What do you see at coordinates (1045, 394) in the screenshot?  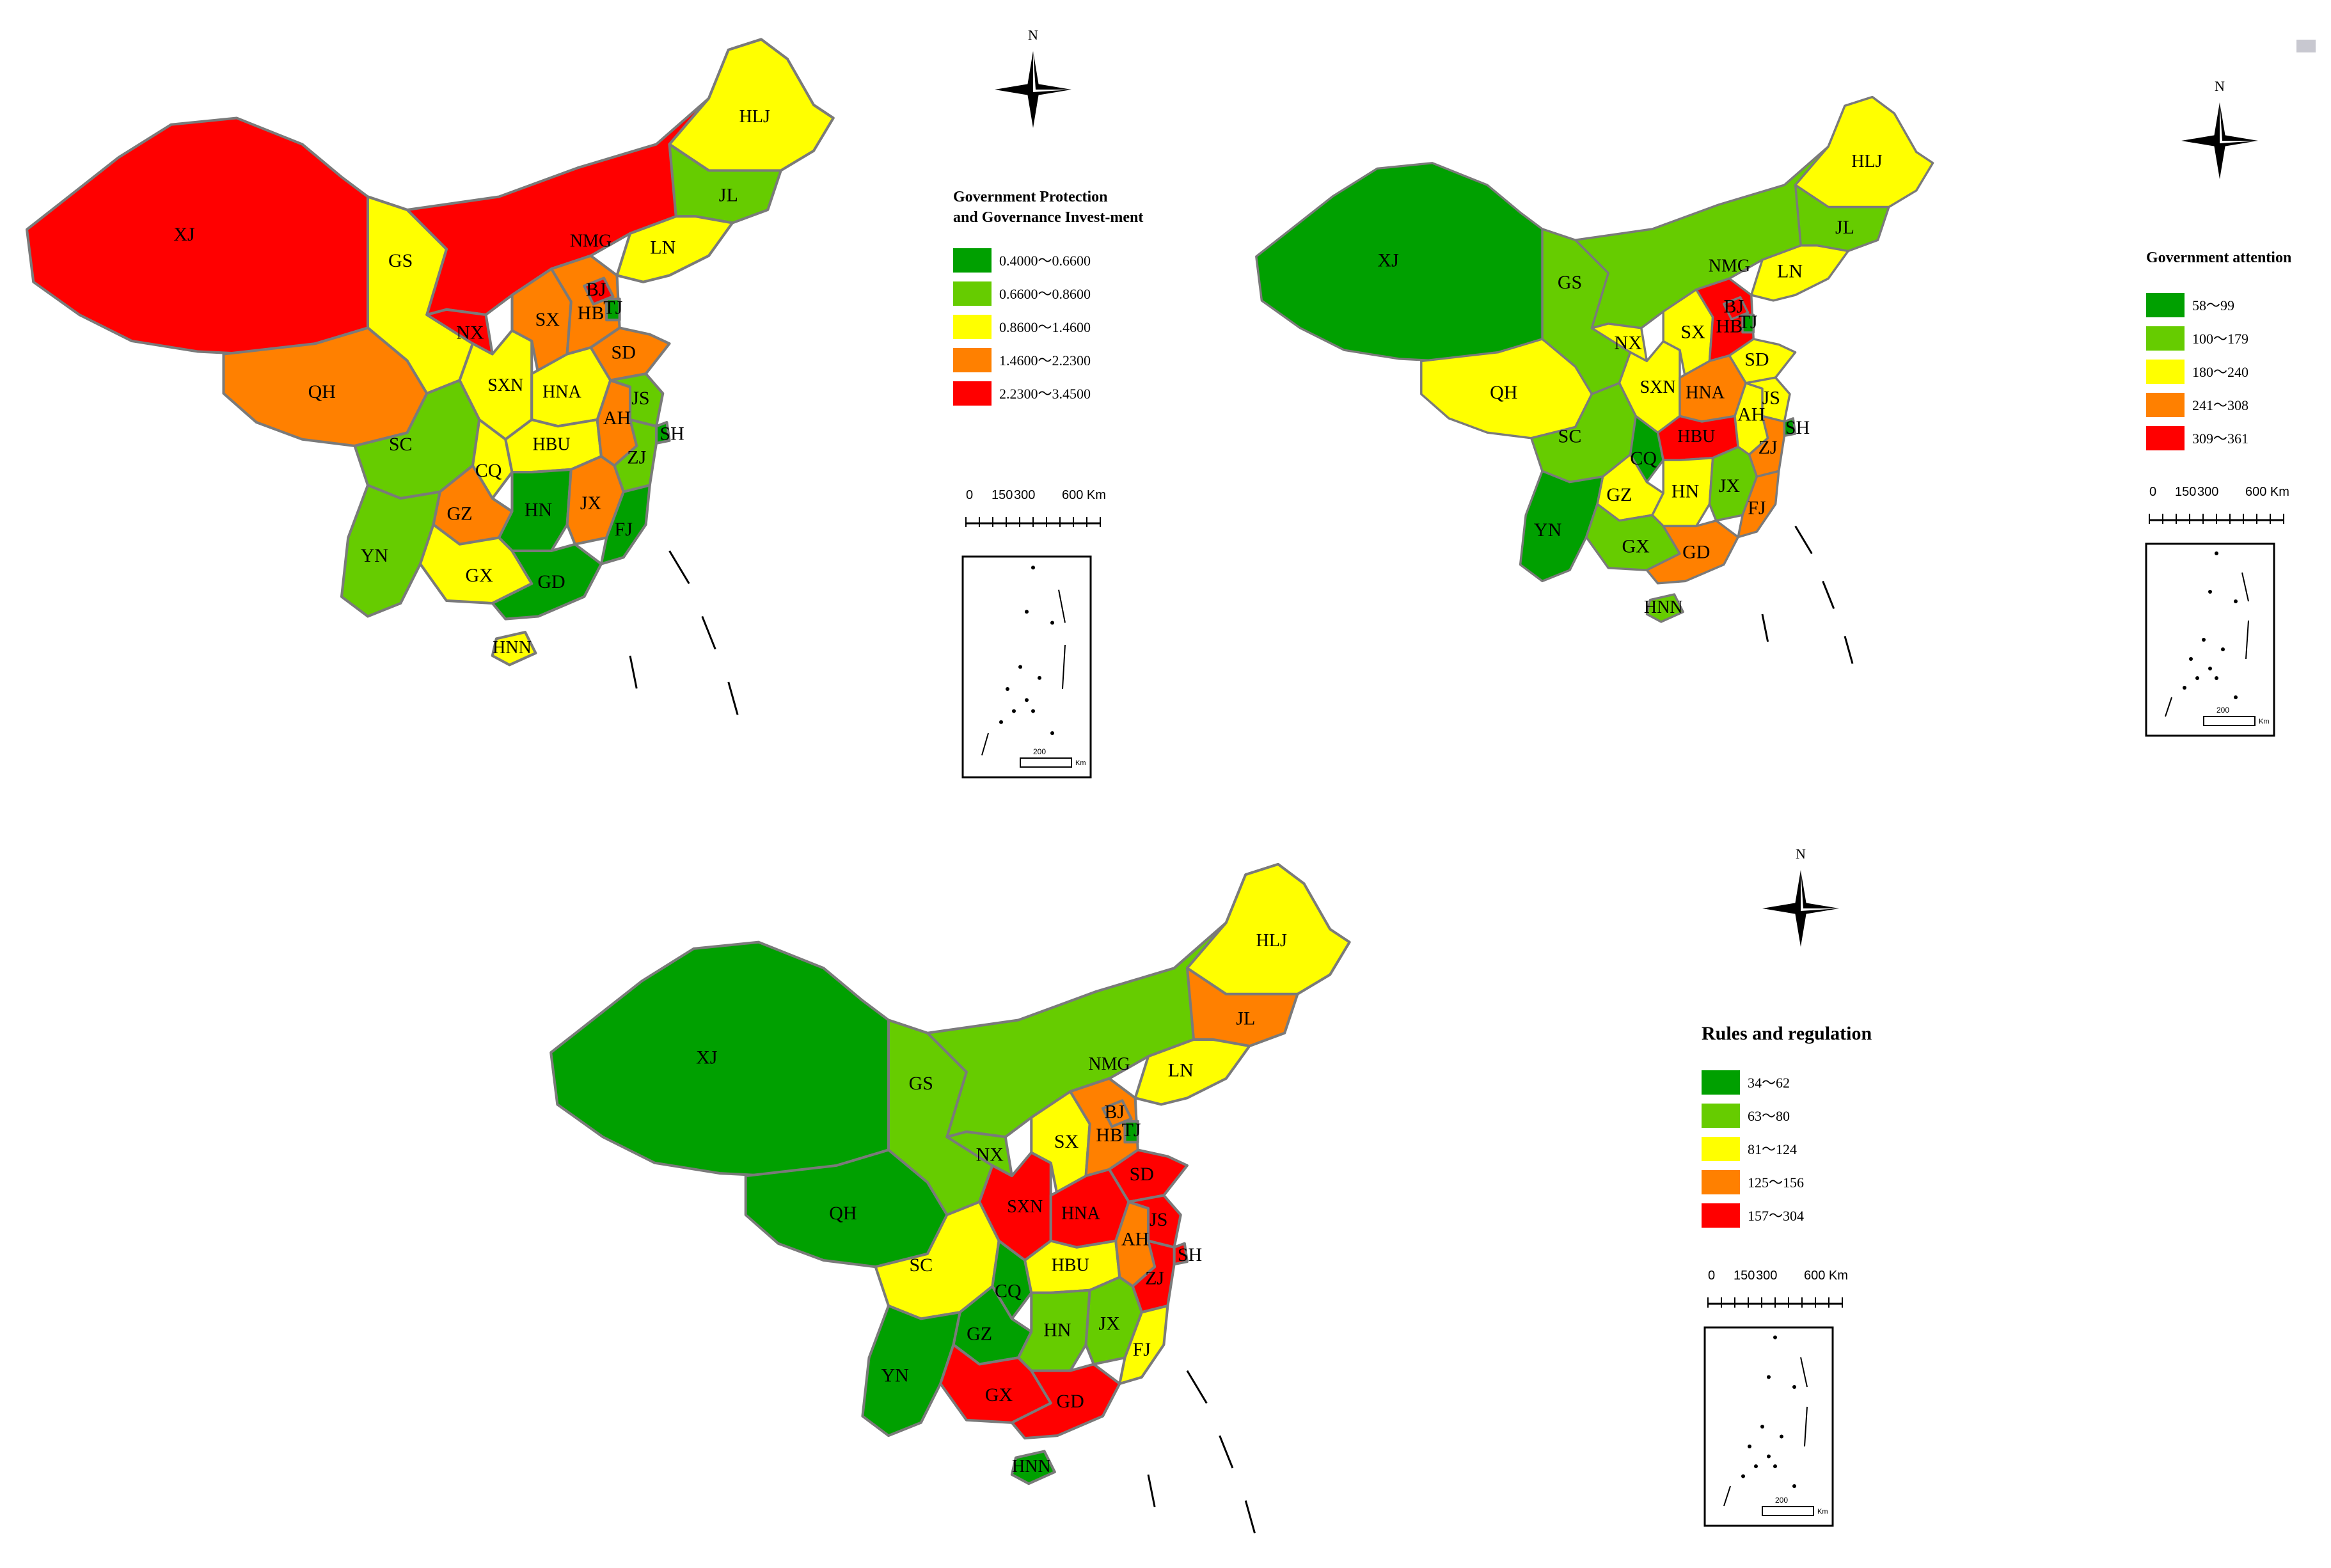 I see `legend-class-label: 2.2300～3.4500` at bounding box center [1045, 394].